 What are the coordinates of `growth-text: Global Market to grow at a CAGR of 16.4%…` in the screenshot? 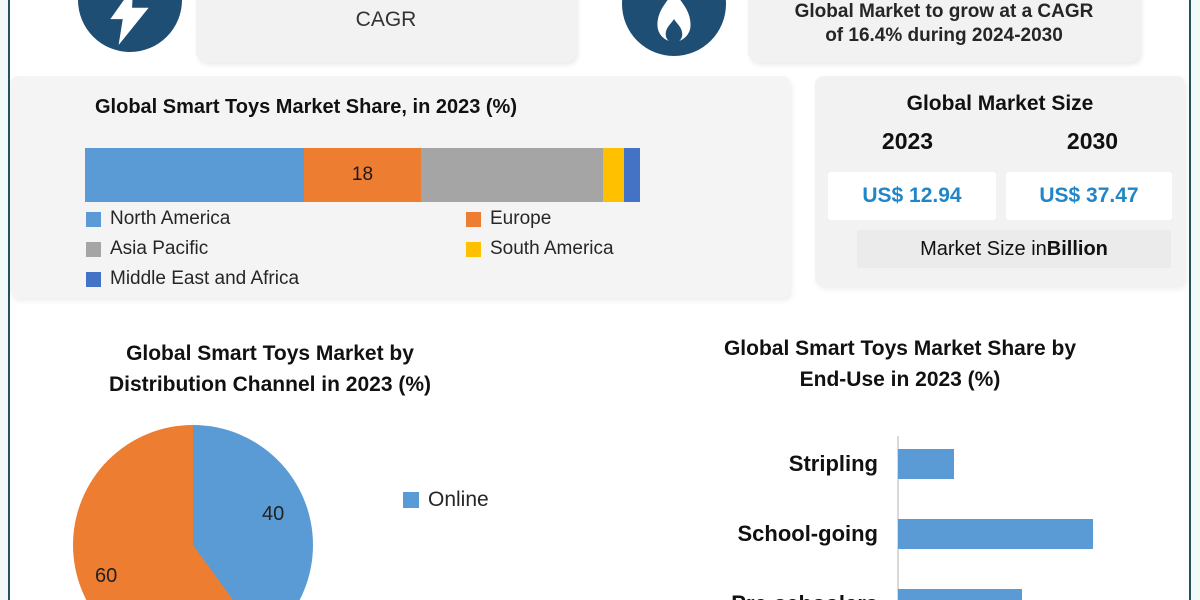 It's located at (944, 24).